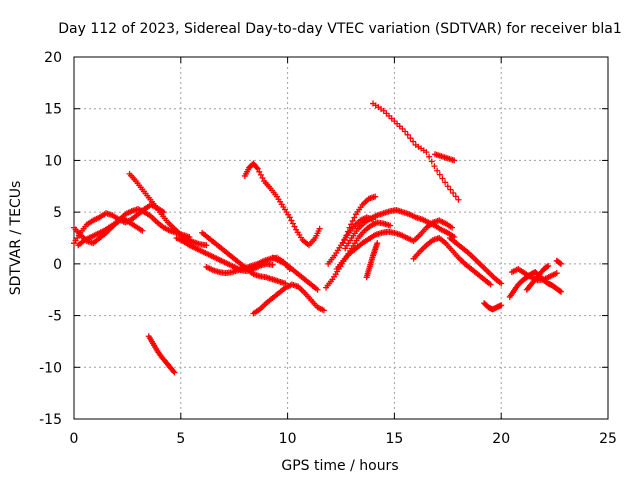 This screenshot has height=480, width=640. What do you see at coordinates (343, 439) in the screenshot?
I see `x-tick-labels: 0 5 10 15 20 25` at bounding box center [343, 439].